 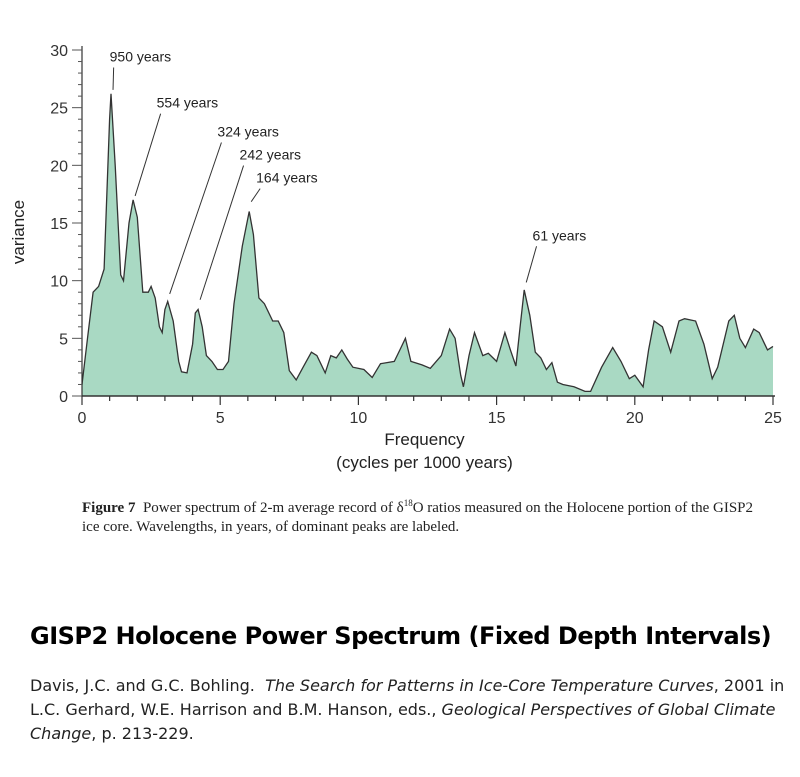 I want to click on peak-label: 950 years, so click(x=140, y=57).